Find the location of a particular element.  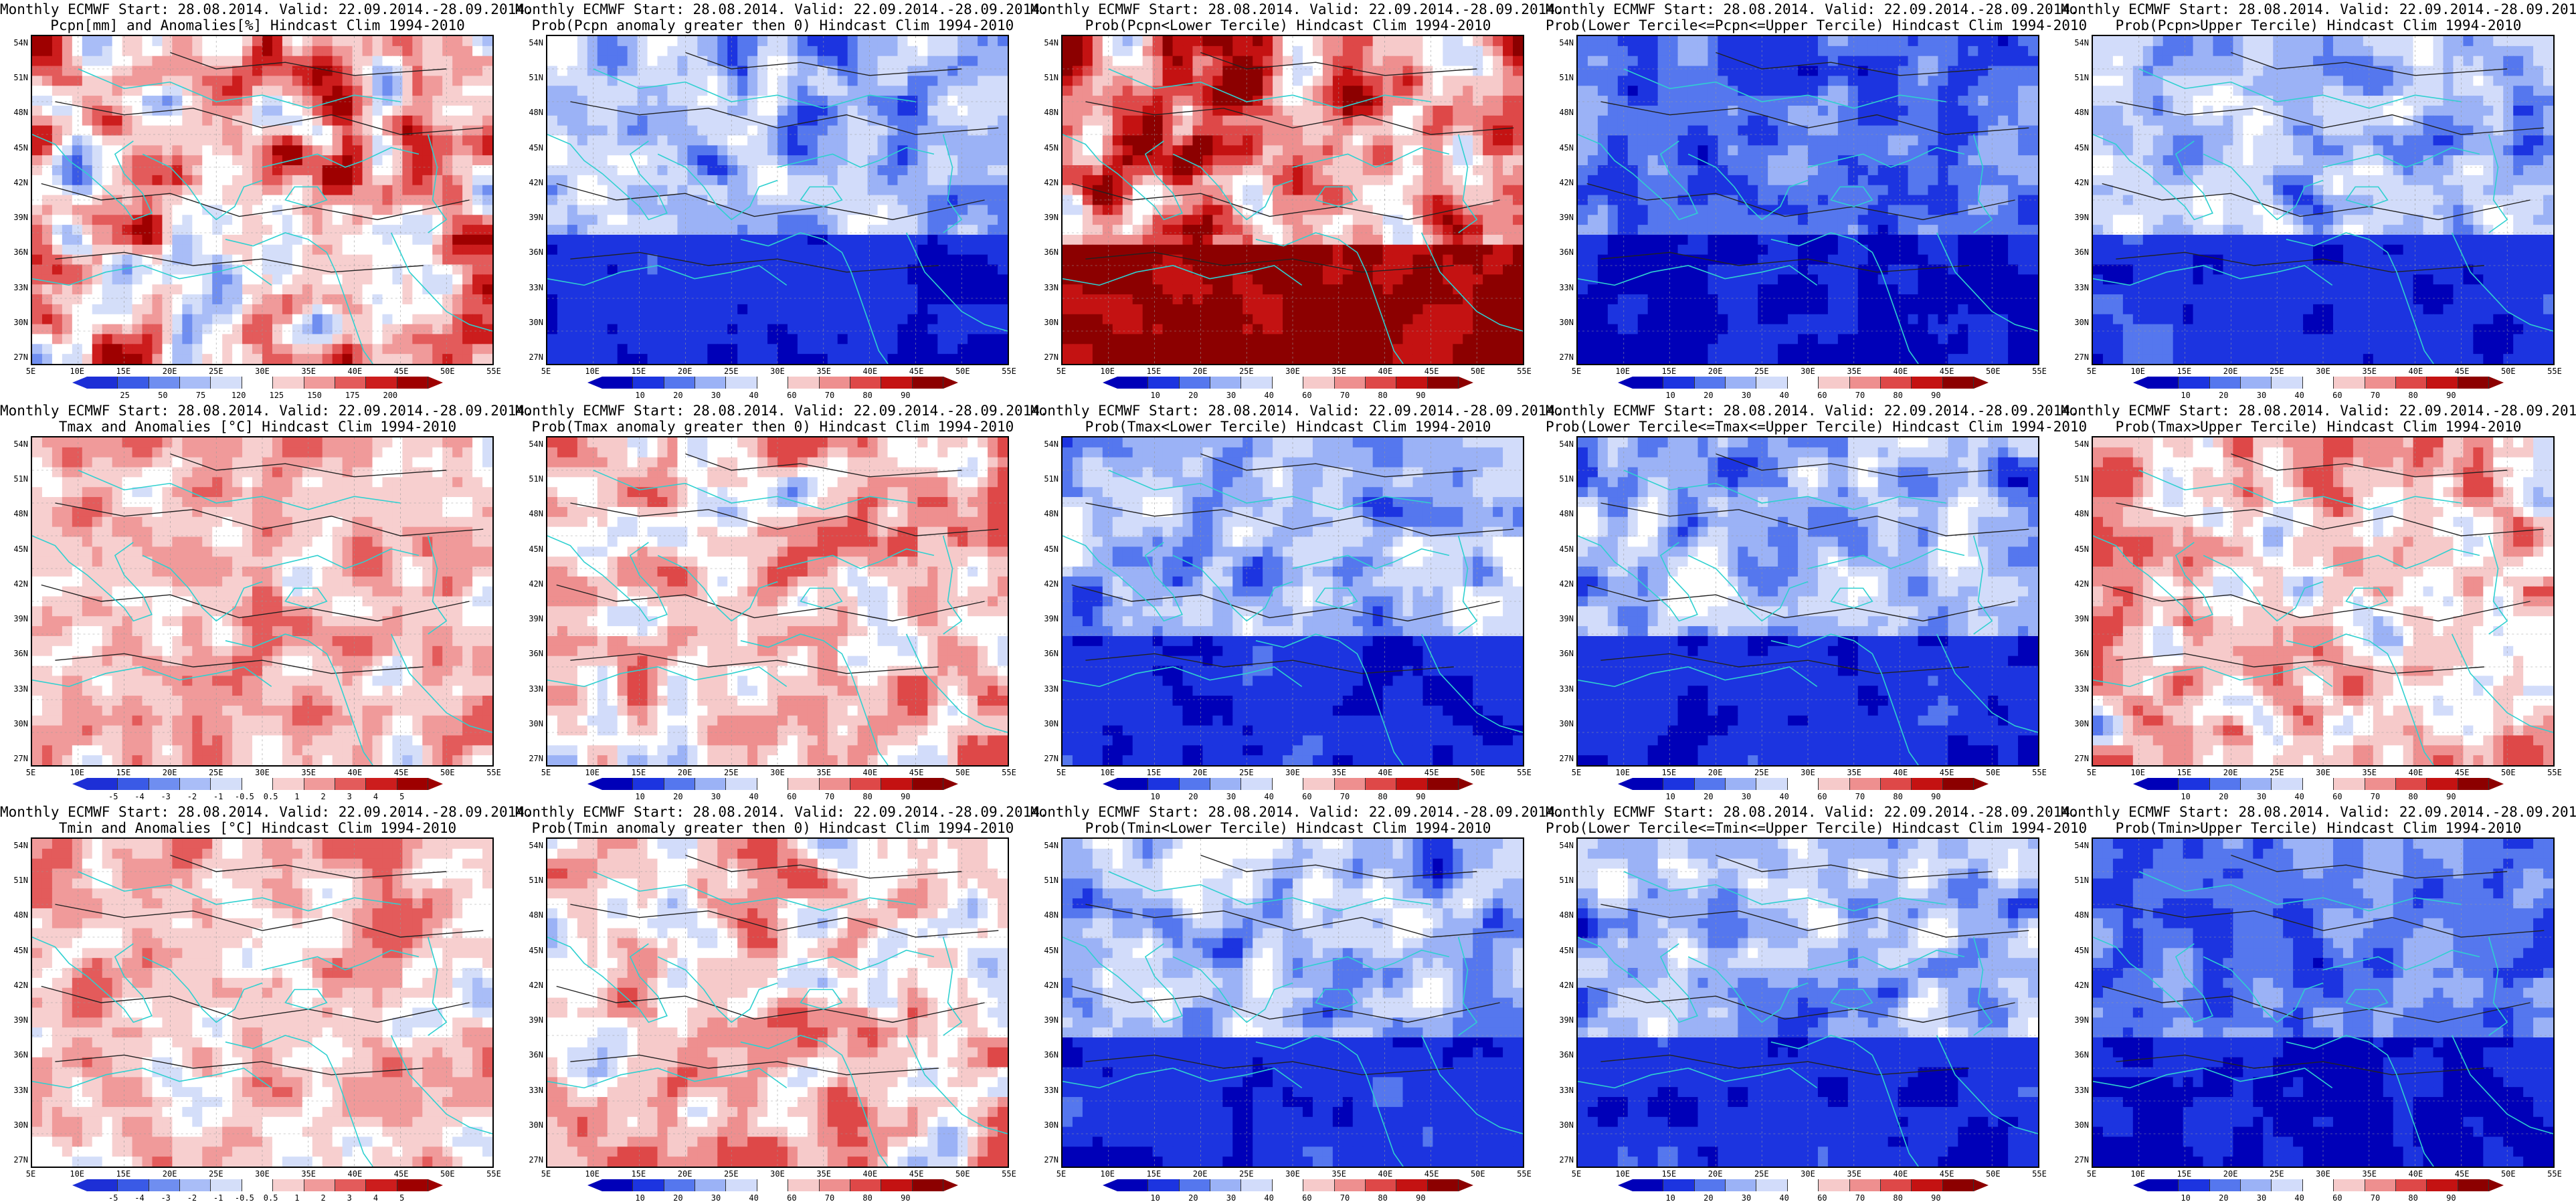

lon-tick-label: 50E is located at coordinates (962, 772).